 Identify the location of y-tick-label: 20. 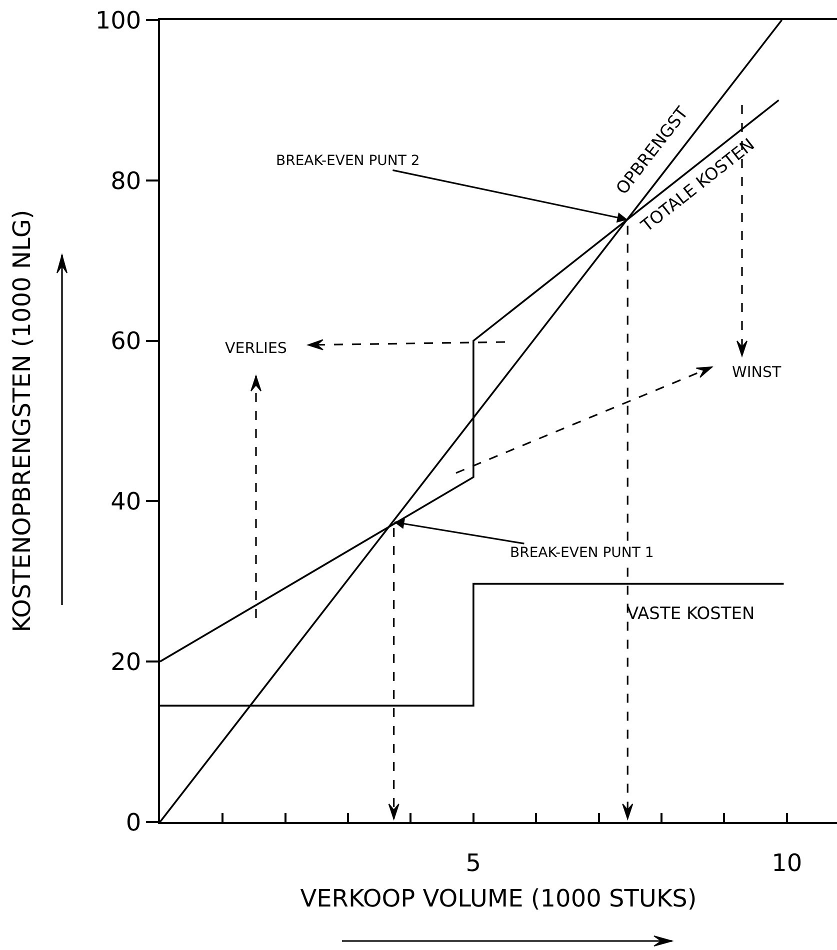
(126, 662).